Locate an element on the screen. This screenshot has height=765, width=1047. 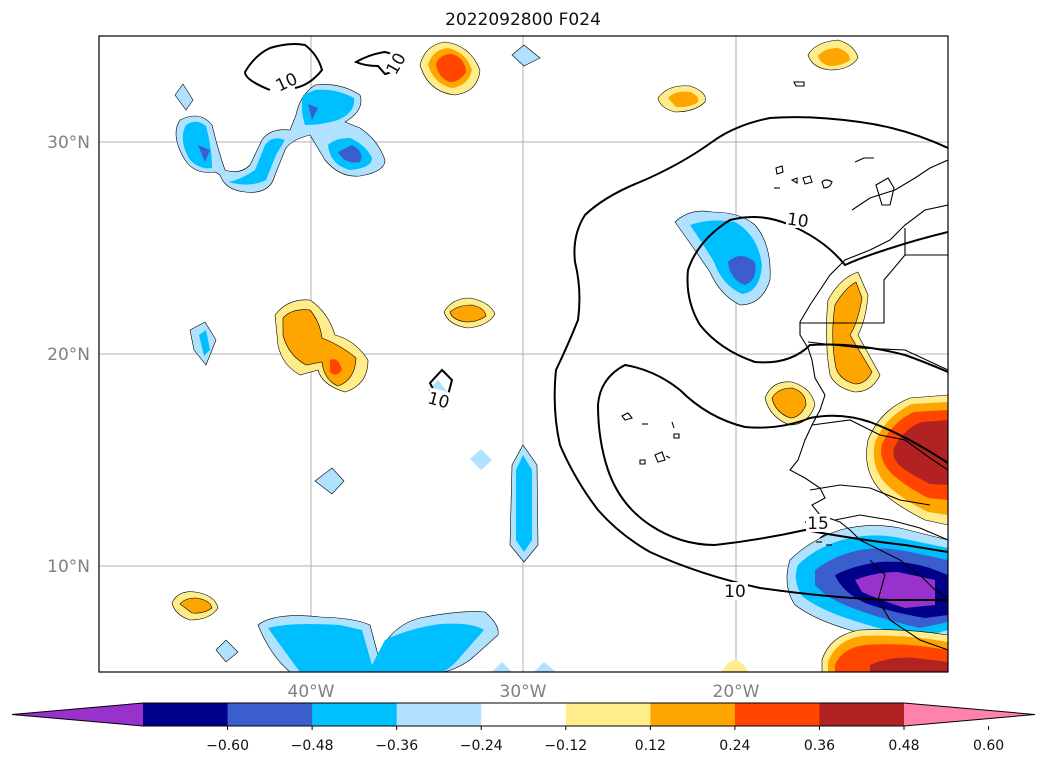
n-africa-coast is located at coordinates (899, 185).